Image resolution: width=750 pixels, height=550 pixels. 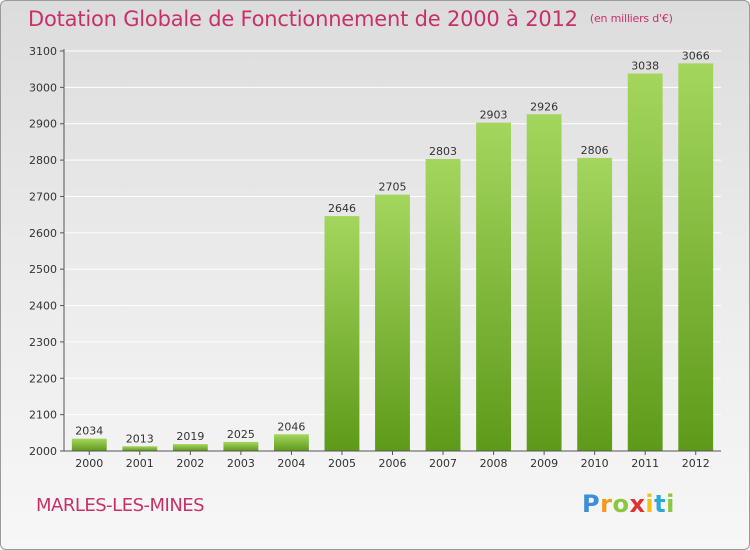 I want to click on y-tick-label: 2200, so click(x=43, y=378).